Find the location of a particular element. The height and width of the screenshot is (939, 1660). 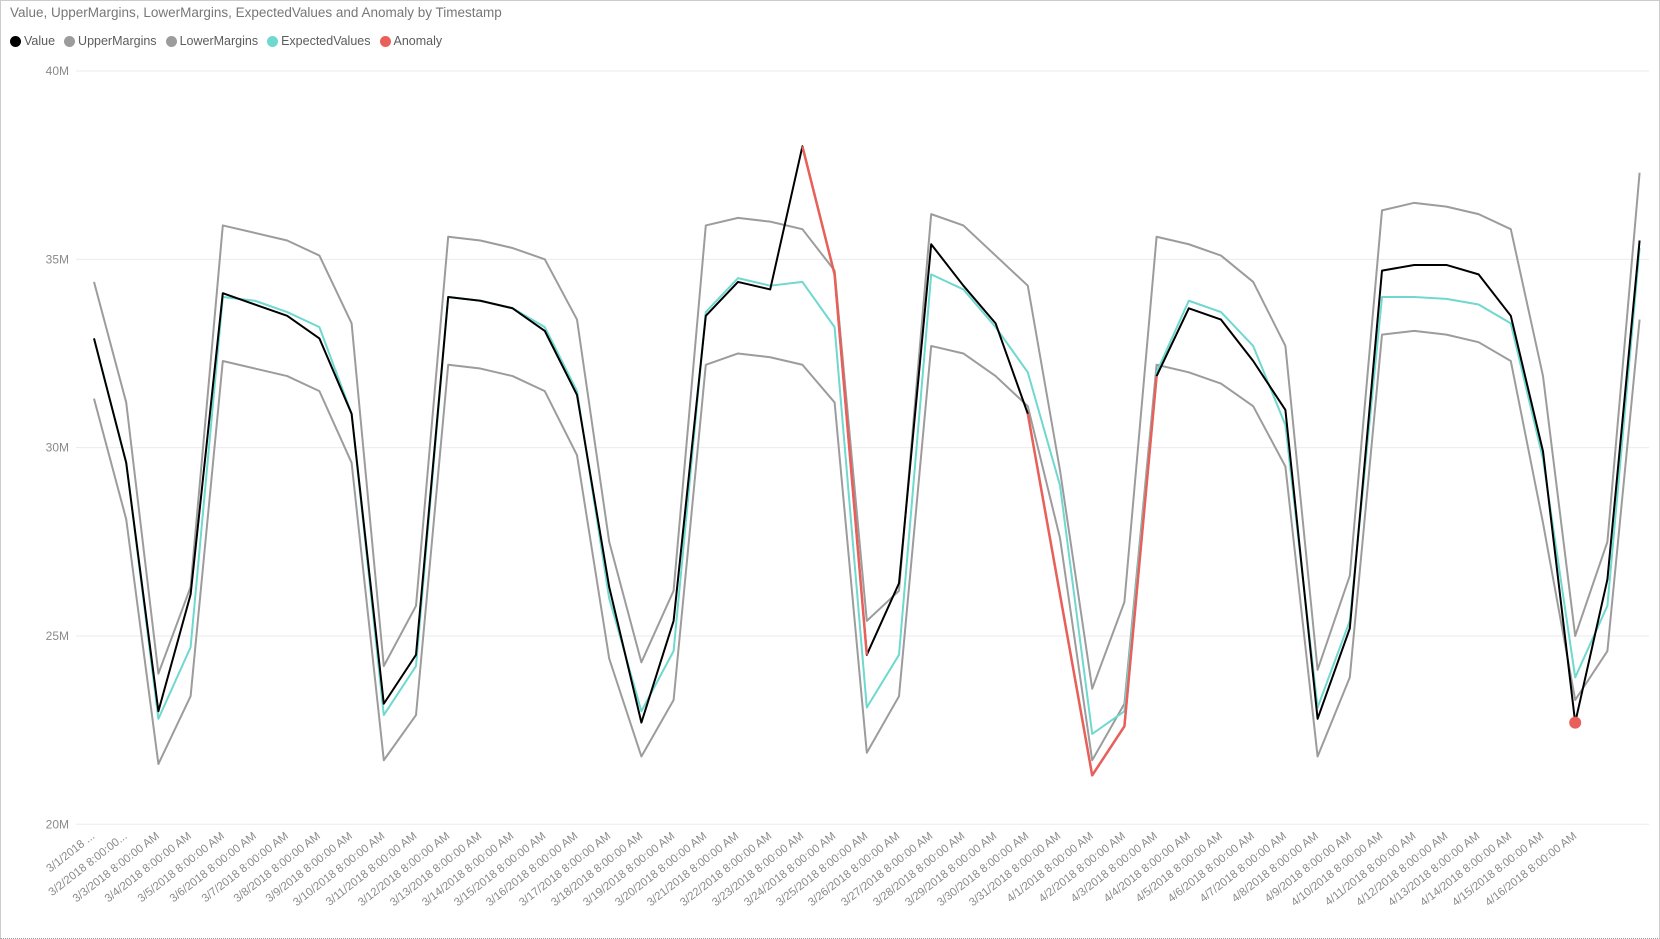

legend-item-anomaly: Anomaly is located at coordinates (411, 41).